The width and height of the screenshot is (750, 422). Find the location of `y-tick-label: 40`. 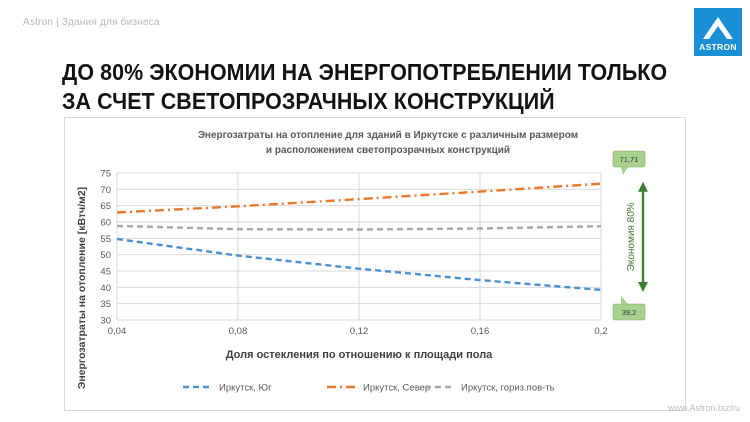

y-tick-label: 40 is located at coordinates (105, 288).